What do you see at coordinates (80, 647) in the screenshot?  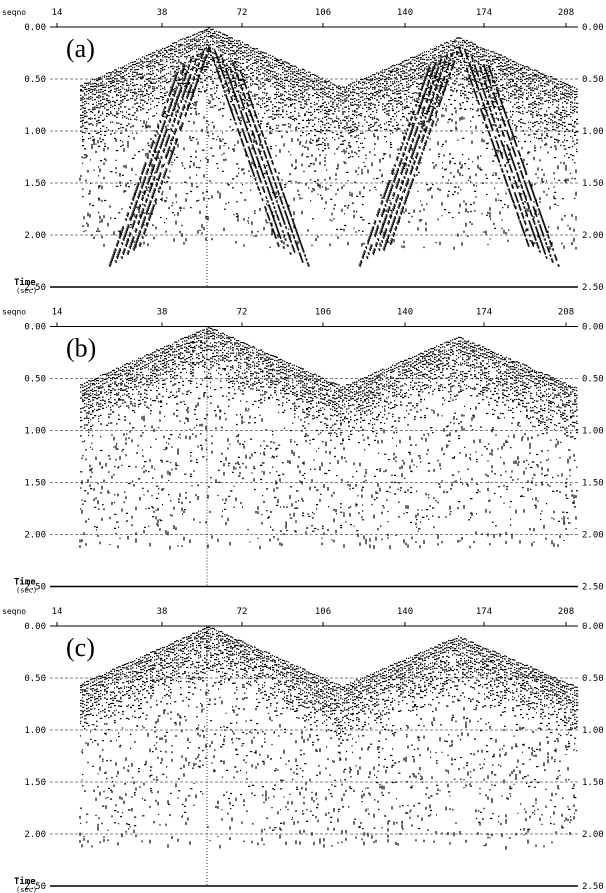 I see `panel-label: (c)` at bounding box center [80, 647].